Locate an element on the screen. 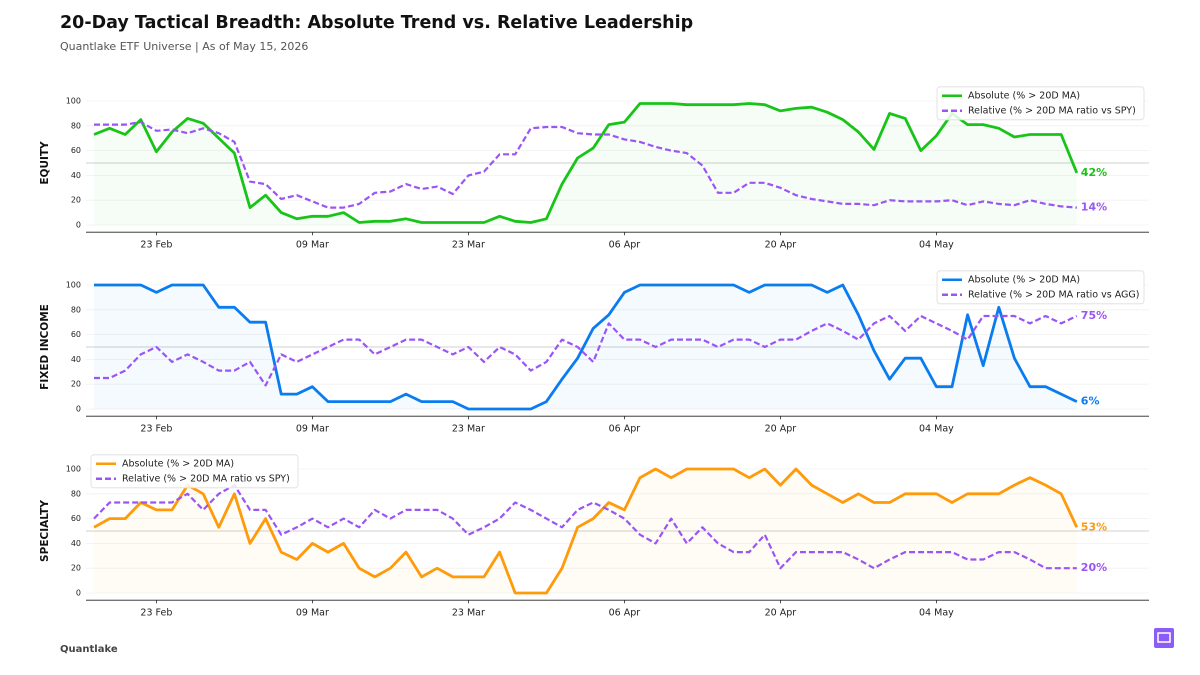  area-fill is located at coordinates (585, 164).